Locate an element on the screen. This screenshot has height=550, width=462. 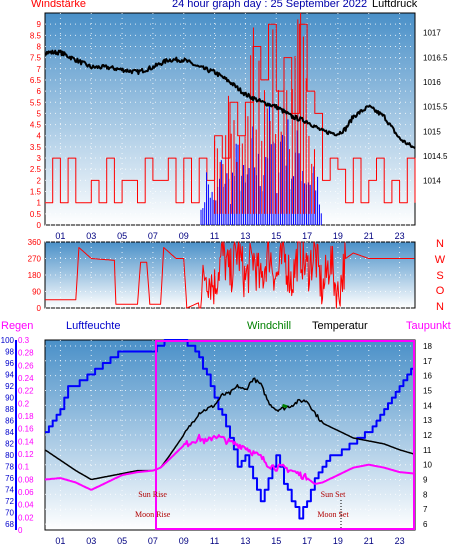
wind-direction-line is located at coordinates (230, 275).